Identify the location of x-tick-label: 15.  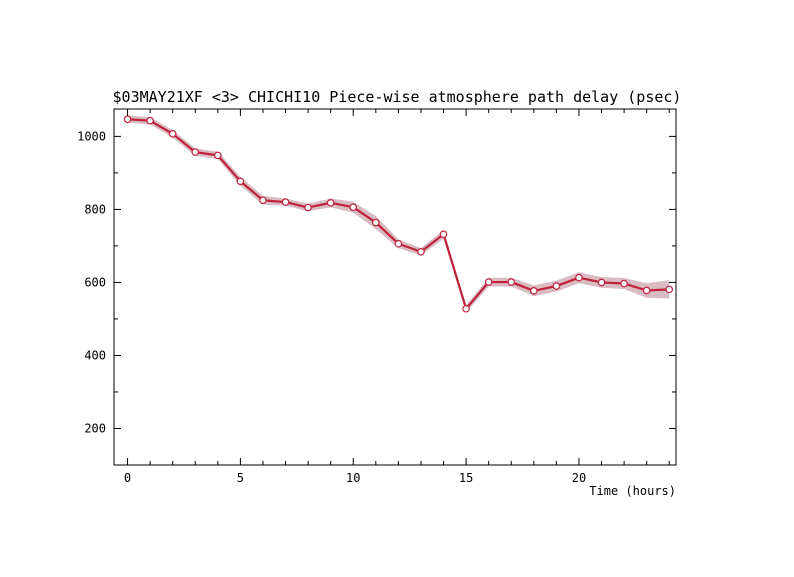
(466, 478).